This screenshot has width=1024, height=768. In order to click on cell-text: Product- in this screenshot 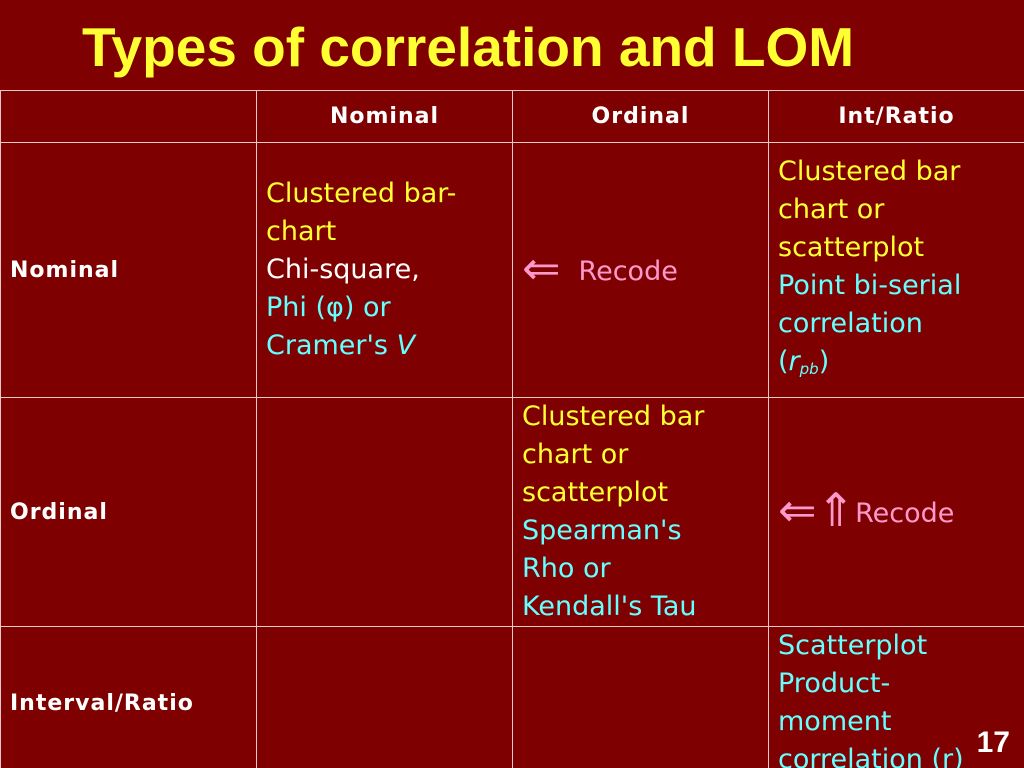, I will do `click(834, 683)`.